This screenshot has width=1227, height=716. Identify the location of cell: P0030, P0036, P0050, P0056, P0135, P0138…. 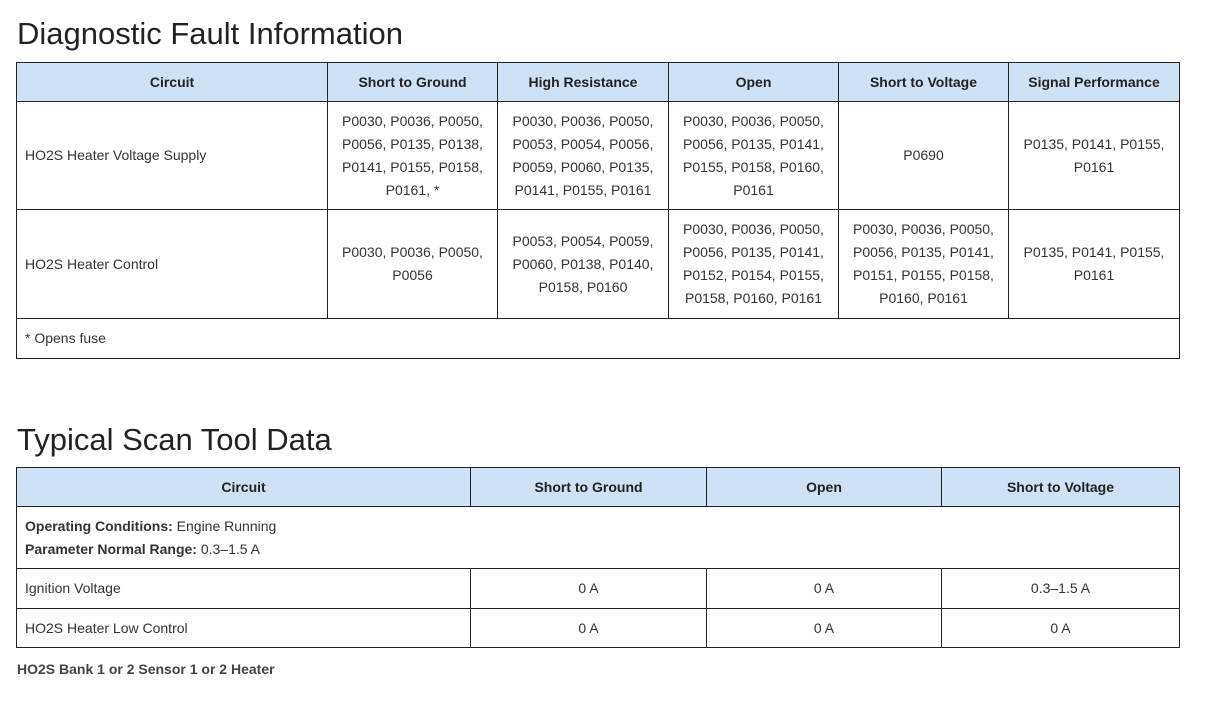
(412, 155).